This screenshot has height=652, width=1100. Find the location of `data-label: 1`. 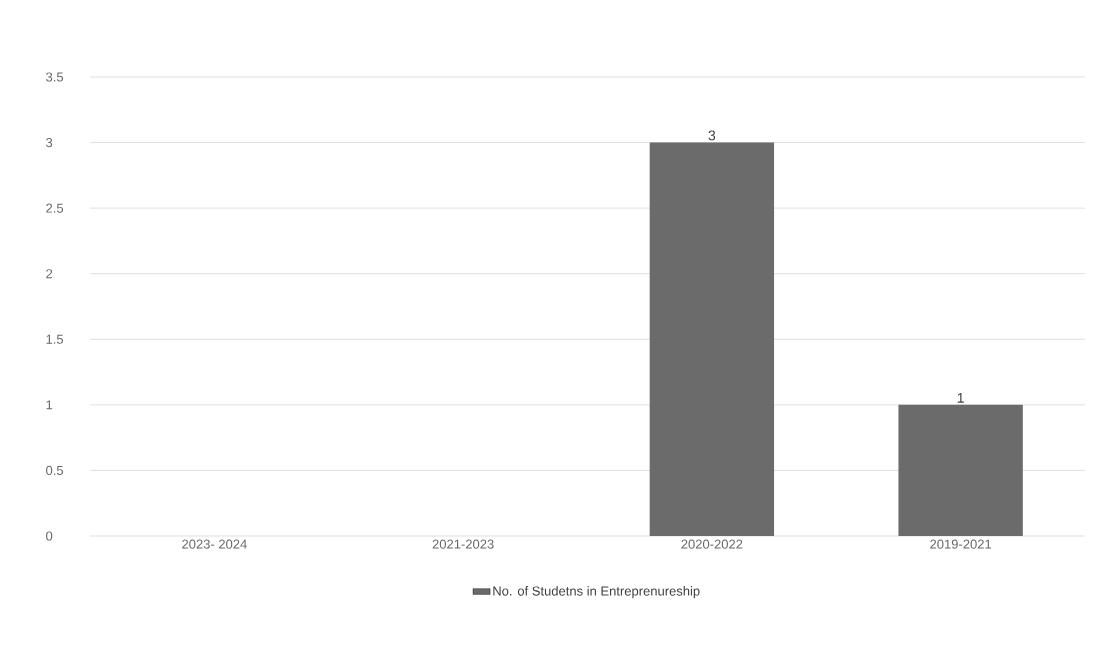

data-label: 1 is located at coordinates (960, 398).